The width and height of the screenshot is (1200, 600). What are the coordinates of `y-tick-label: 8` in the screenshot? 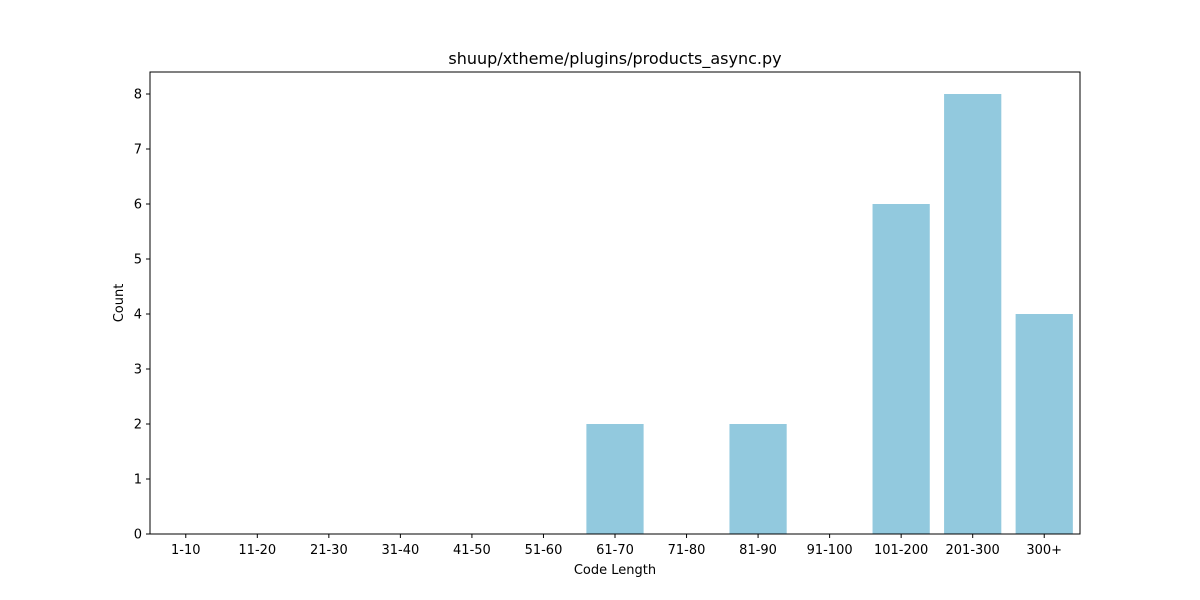 It's located at (138, 95).